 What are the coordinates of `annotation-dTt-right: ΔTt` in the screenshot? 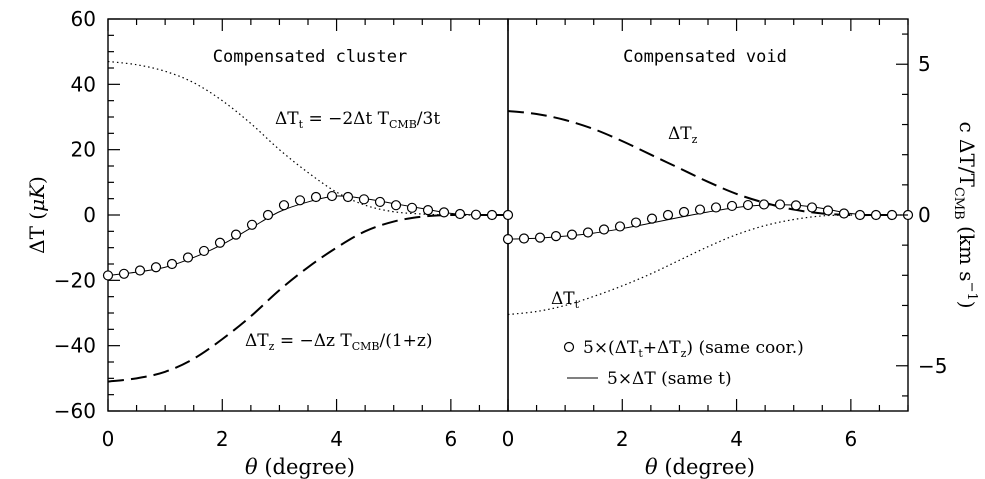 It's located at (565, 300).